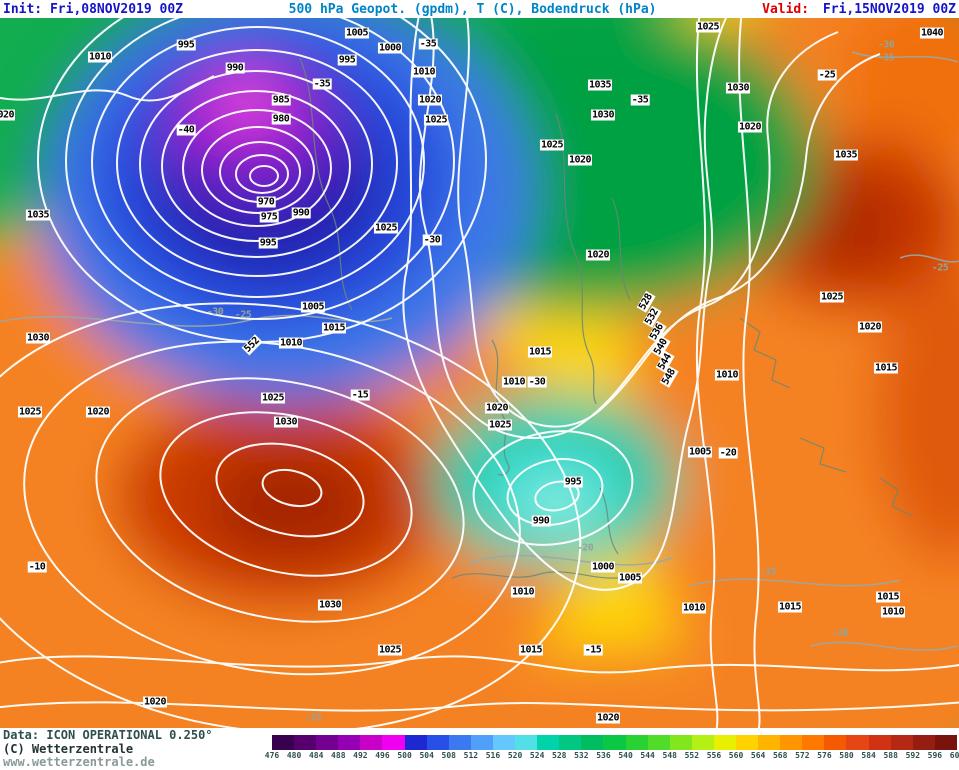 Image resolution: width=959 pixels, height=770 pixels. I want to click on valid-time: Valid: Fri,15NOV2019 00Z, so click(859, 9).